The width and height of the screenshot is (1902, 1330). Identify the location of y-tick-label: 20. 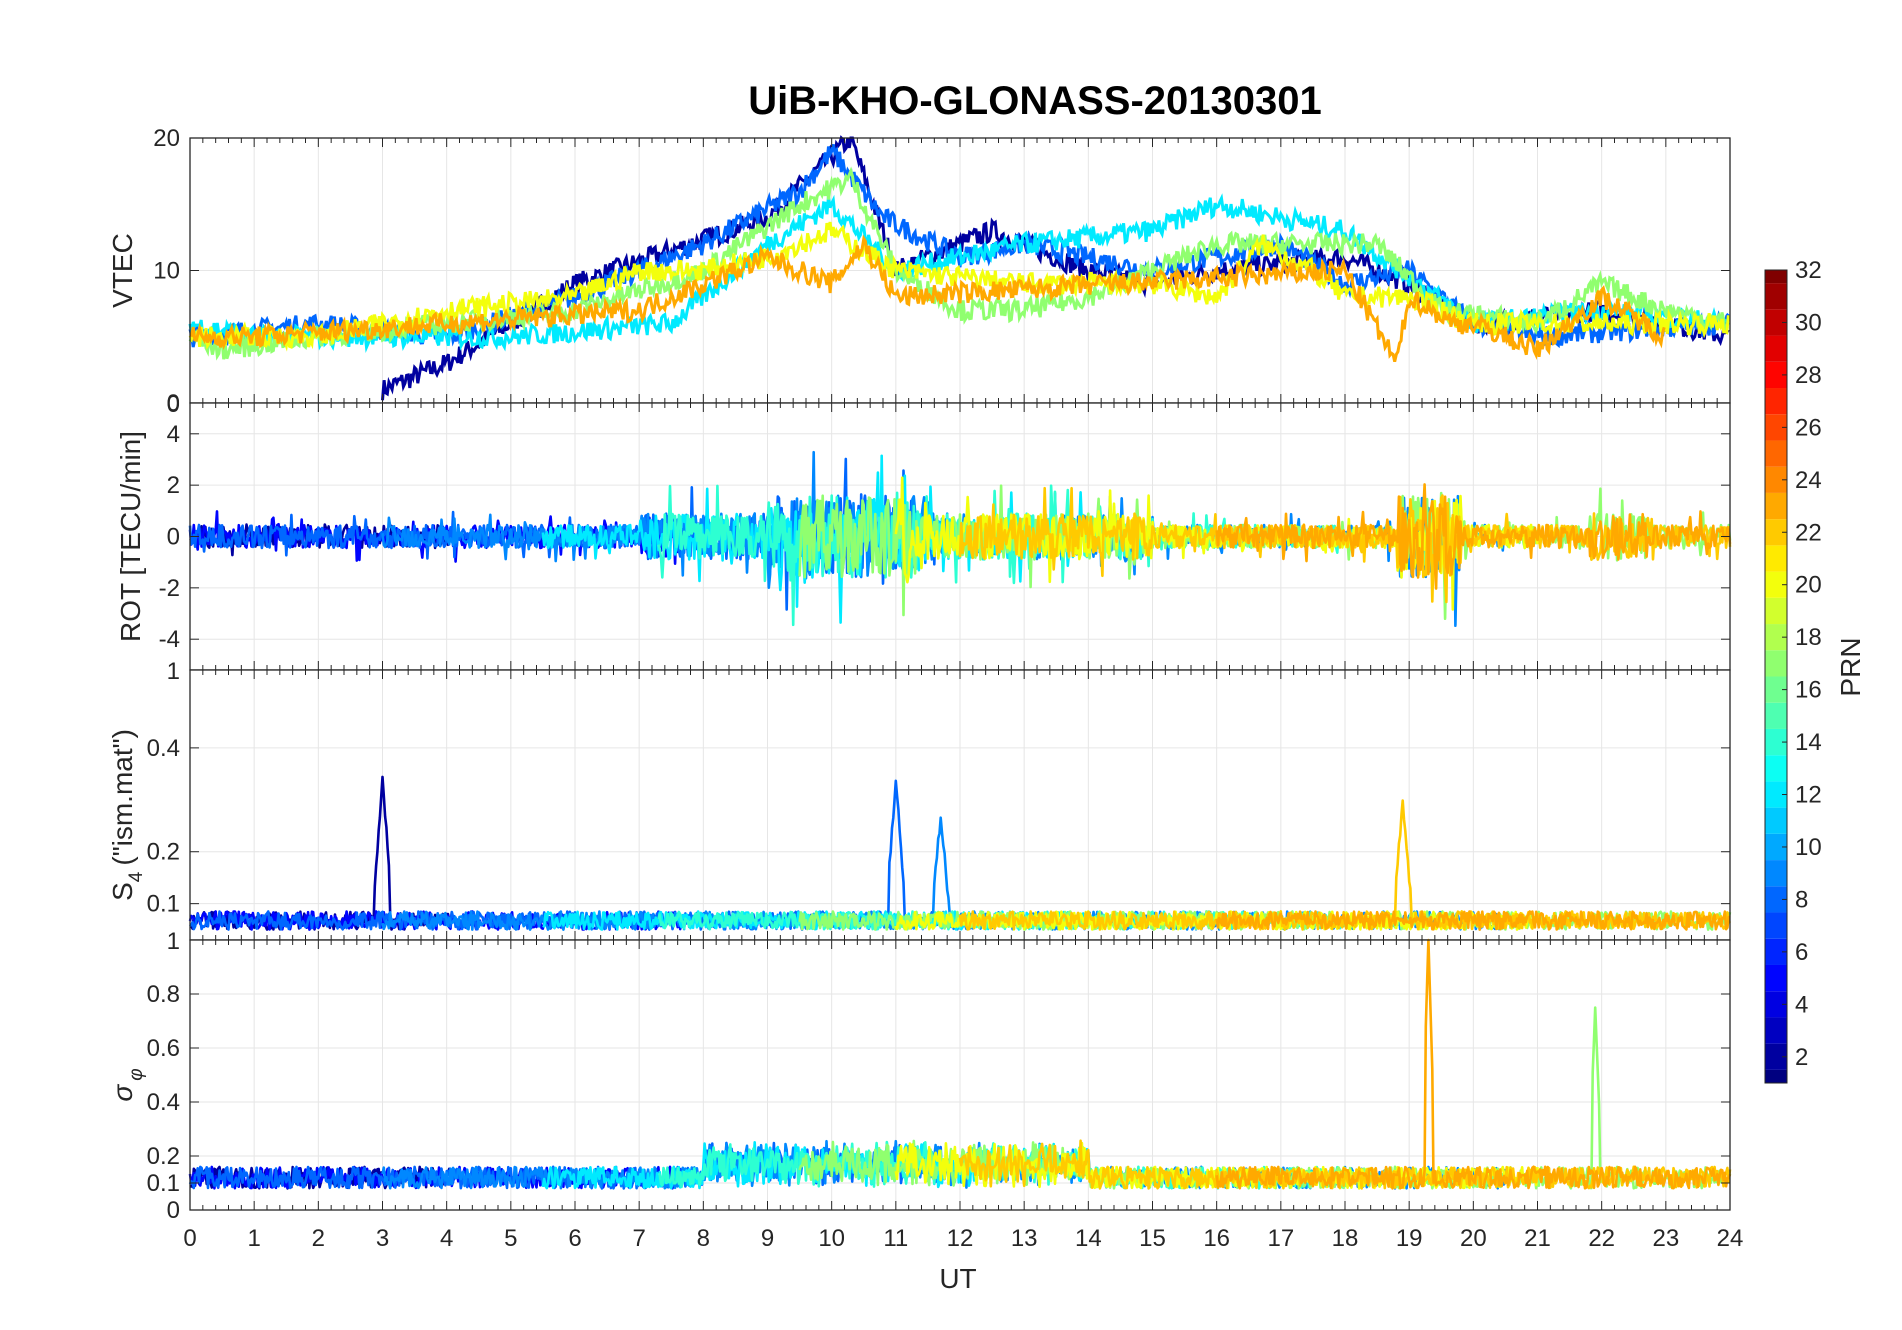
(166, 138).